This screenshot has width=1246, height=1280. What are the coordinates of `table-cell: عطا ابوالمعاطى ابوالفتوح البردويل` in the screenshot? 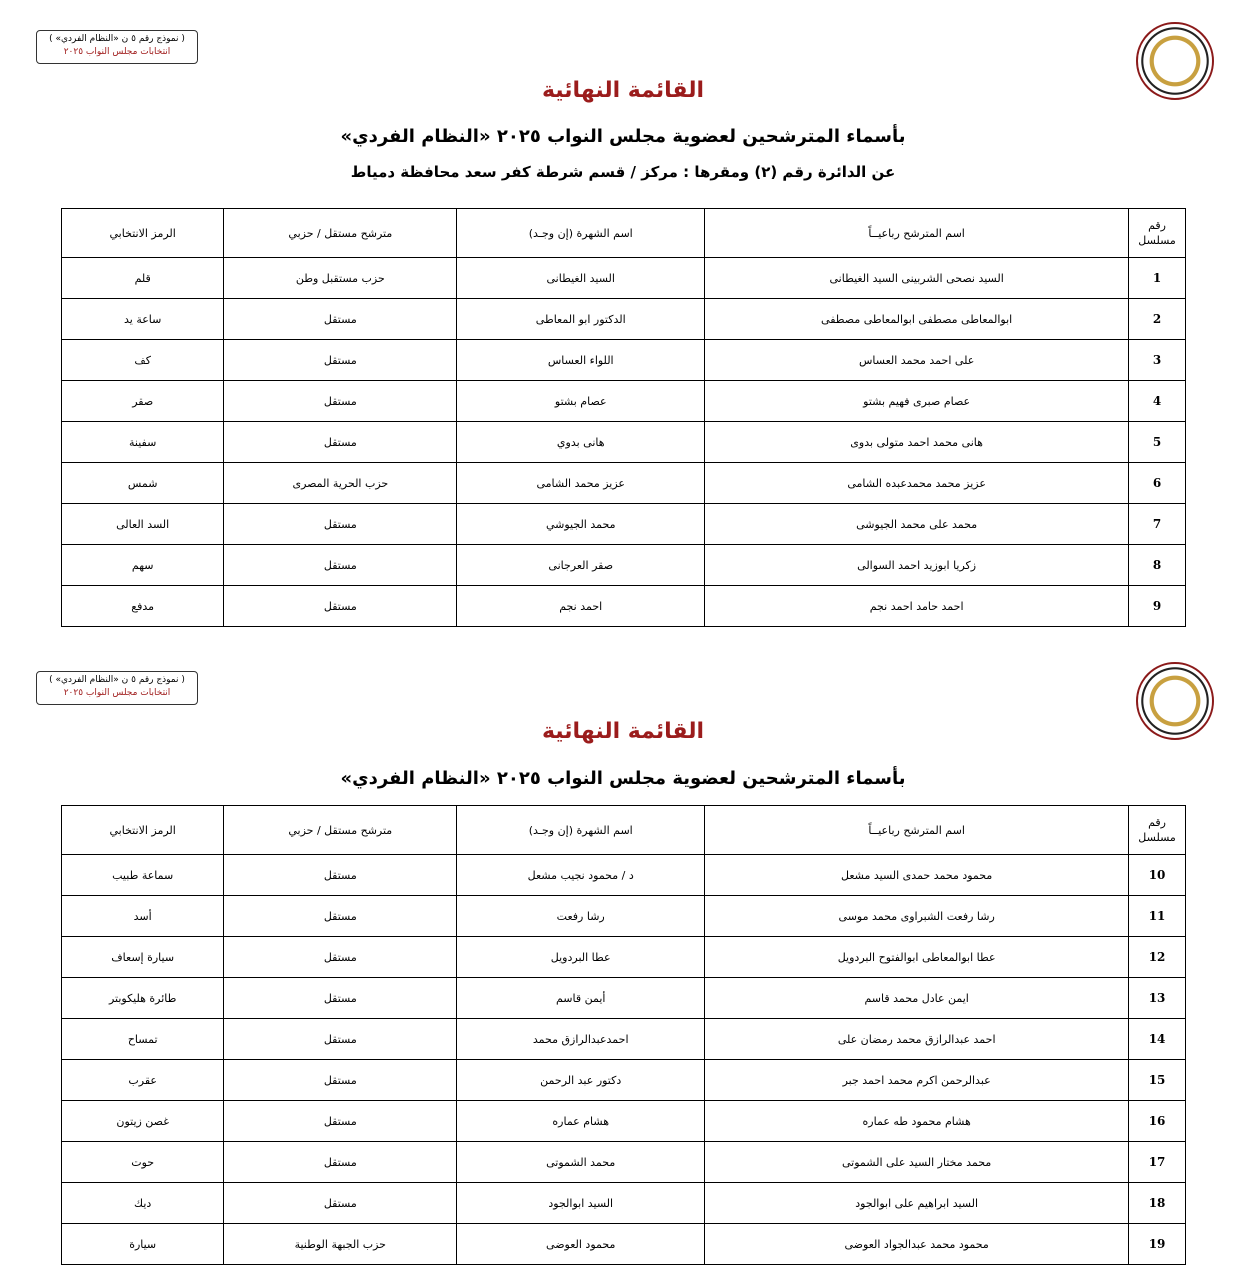 It's located at (917, 957).